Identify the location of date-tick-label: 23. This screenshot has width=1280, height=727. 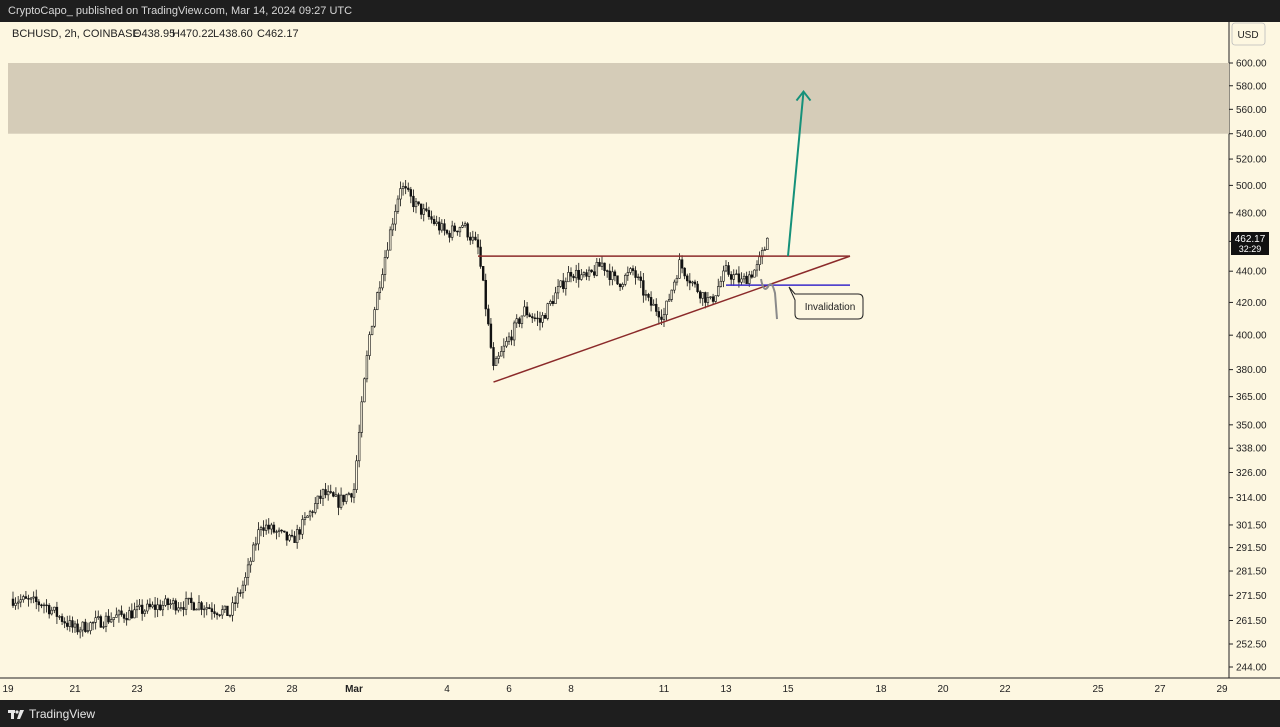
(137, 689).